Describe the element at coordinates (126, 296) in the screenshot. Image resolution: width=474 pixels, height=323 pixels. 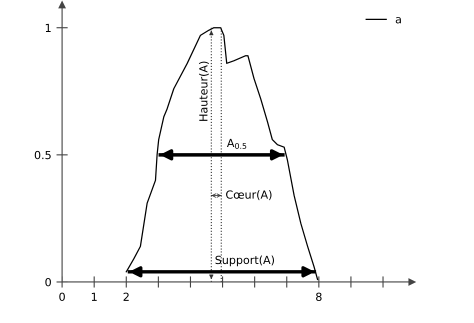
I see `x-tick-label: 2` at that location.